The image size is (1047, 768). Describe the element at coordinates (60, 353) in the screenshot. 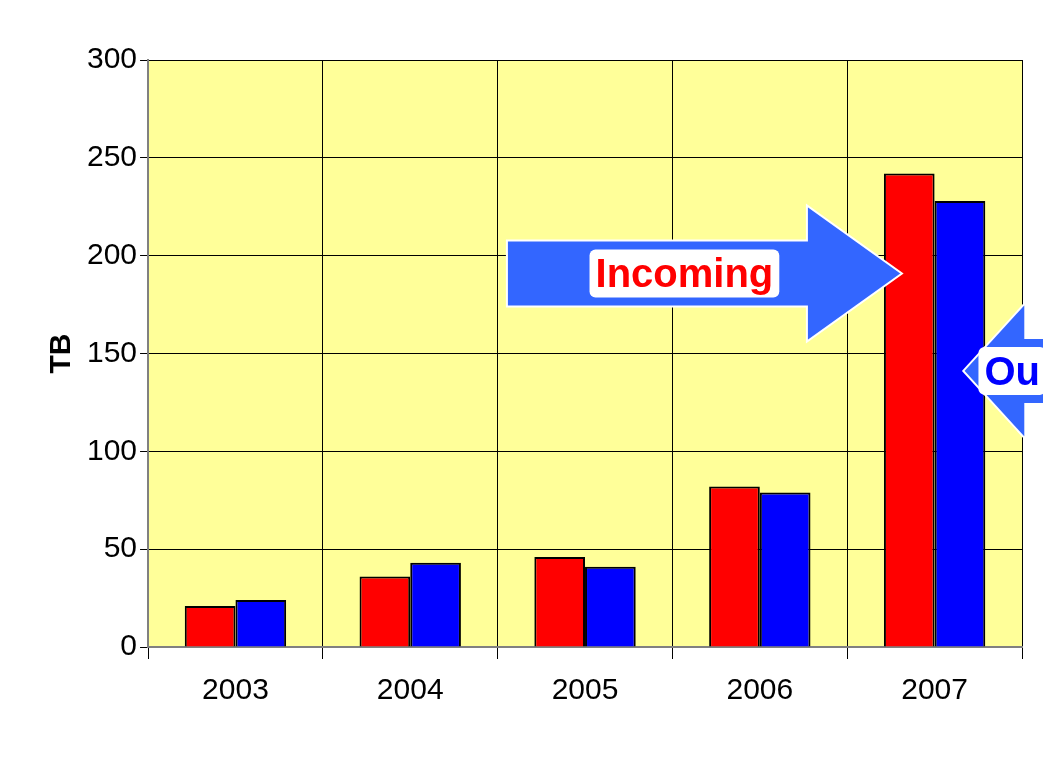

I see `y-axis-title: TB` at that location.